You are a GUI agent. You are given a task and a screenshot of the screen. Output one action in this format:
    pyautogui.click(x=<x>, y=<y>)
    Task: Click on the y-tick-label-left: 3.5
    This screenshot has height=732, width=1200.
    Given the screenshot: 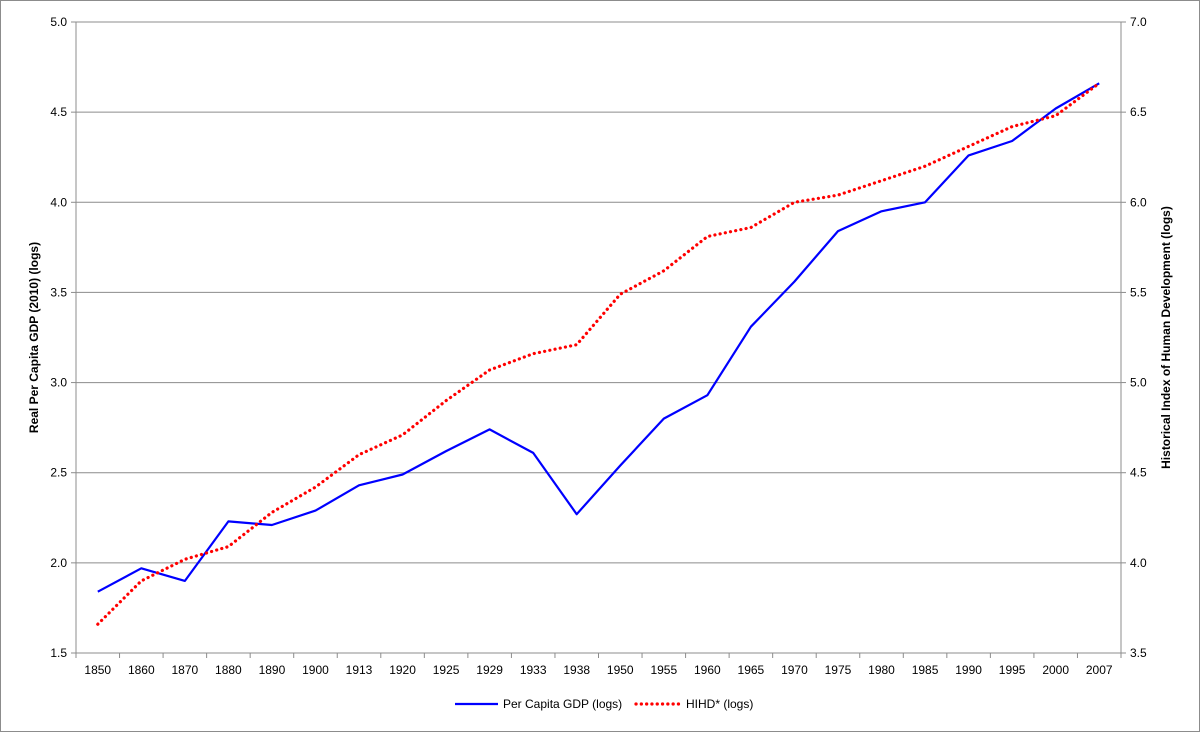 What is the action you would take?
    pyautogui.click(x=58, y=292)
    